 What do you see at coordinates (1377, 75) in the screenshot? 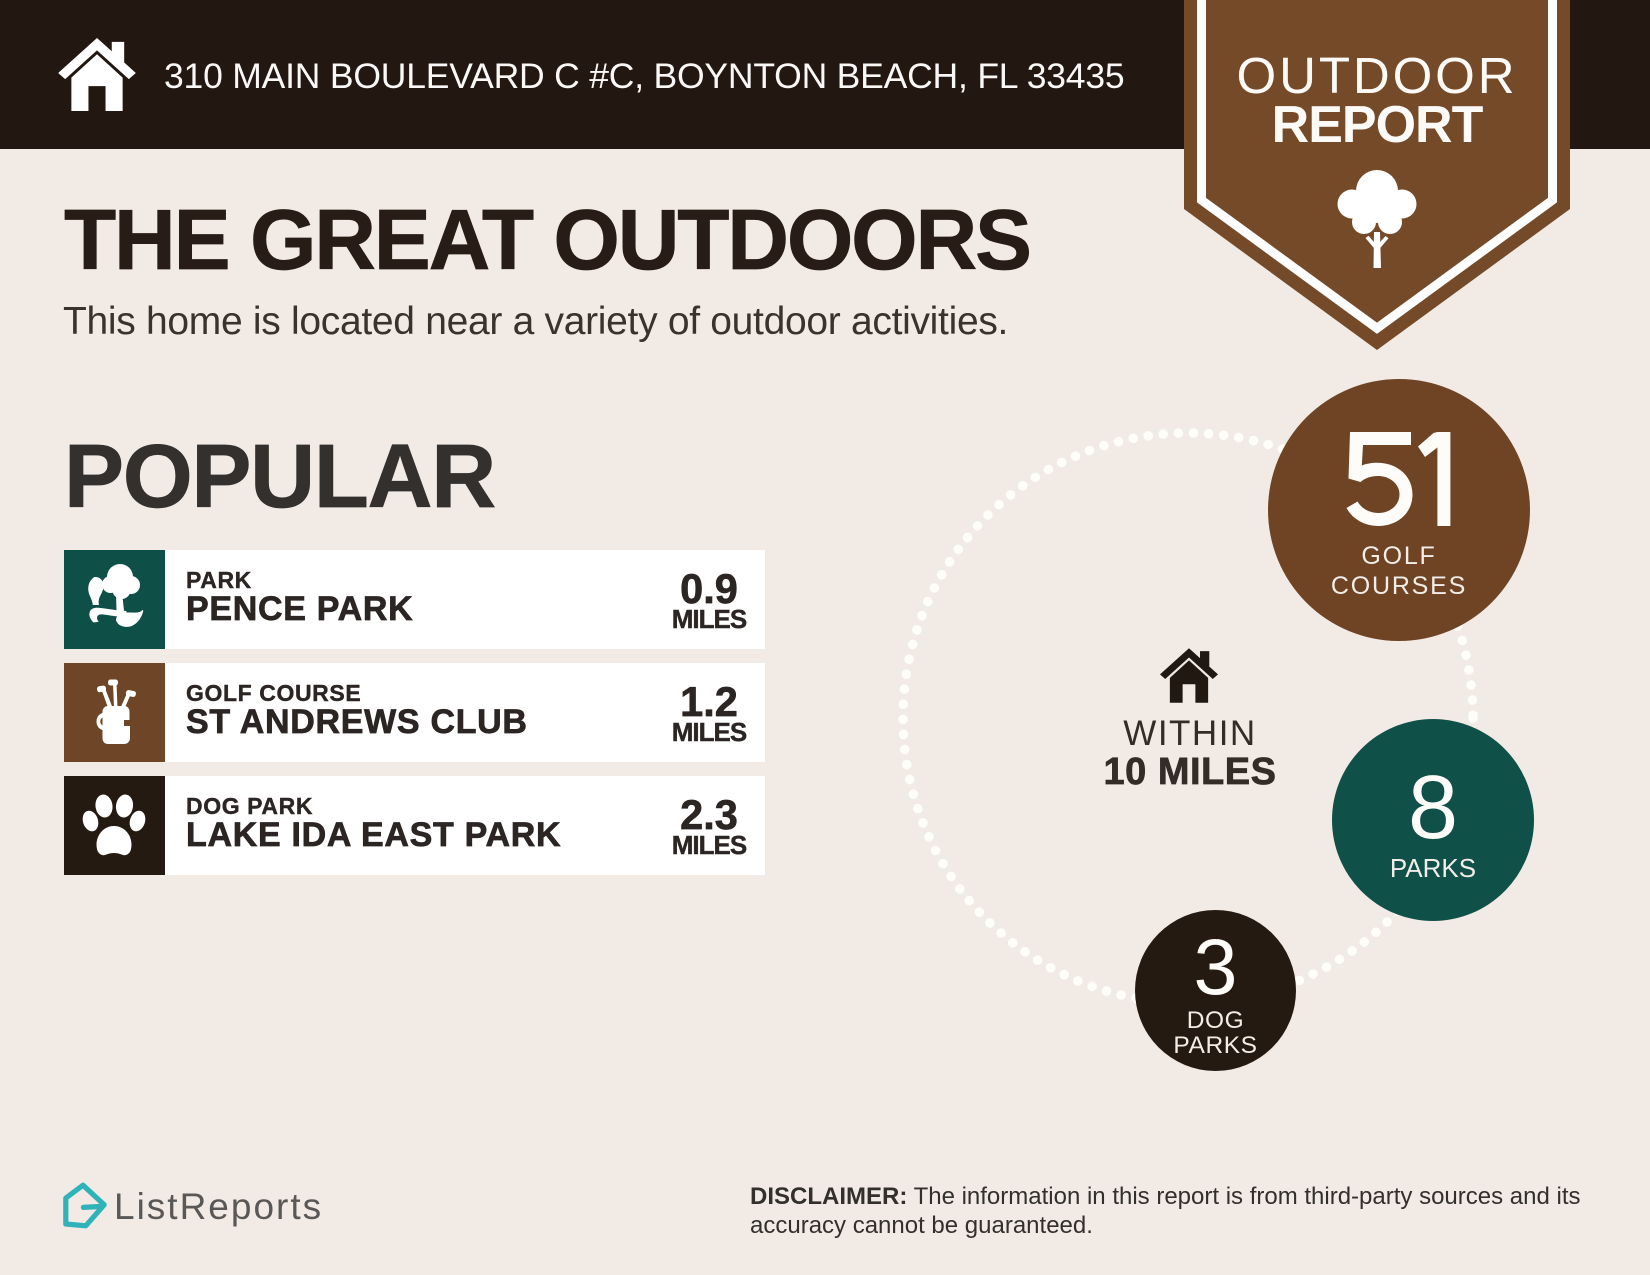
I see `svg-text: OUTDOOR` at bounding box center [1377, 75].